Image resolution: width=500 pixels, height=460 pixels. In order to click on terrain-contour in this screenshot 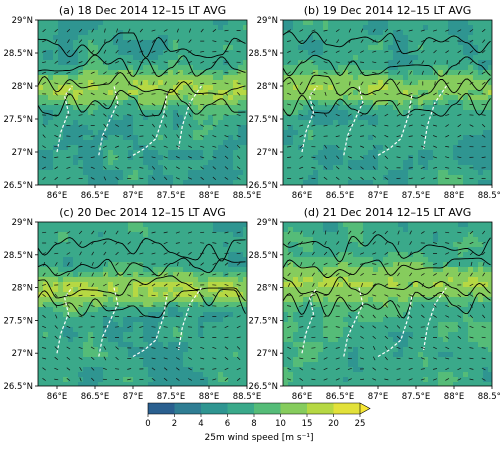, I will do `click(142, 249)`.